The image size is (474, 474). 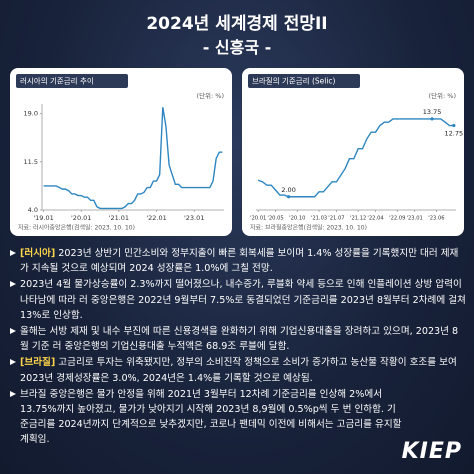 What do you see at coordinates (431, 451) in the screenshot?
I see `logo: KIEP` at bounding box center [431, 451].